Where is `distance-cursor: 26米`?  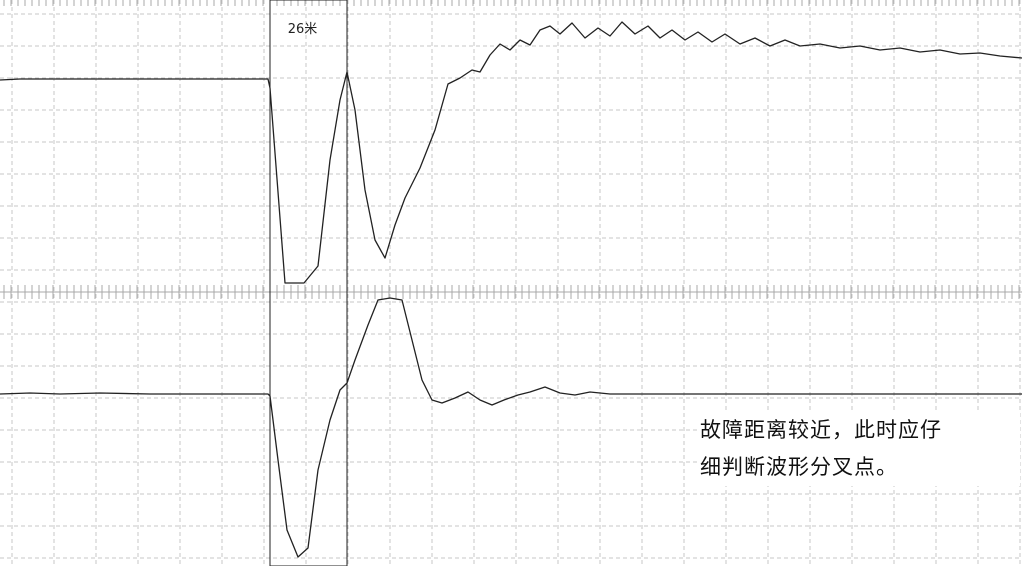
distance-cursor: 26米 is located at coordinates (308, 283).